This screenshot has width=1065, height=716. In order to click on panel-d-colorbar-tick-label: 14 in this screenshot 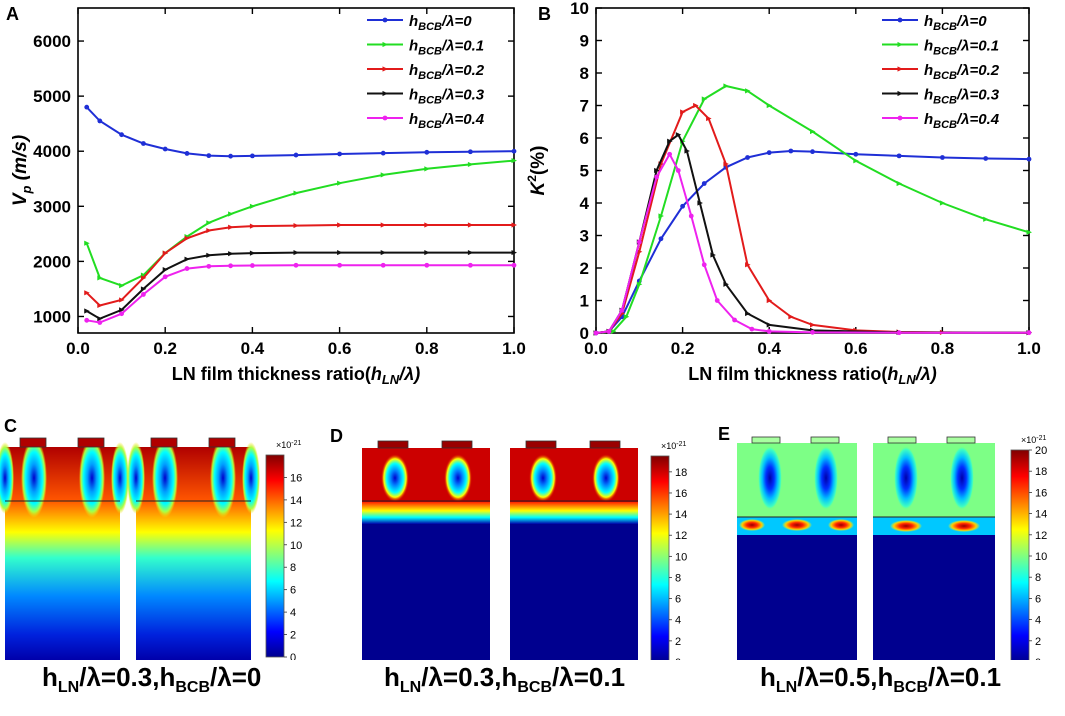, I will do `click(681, 515)`.